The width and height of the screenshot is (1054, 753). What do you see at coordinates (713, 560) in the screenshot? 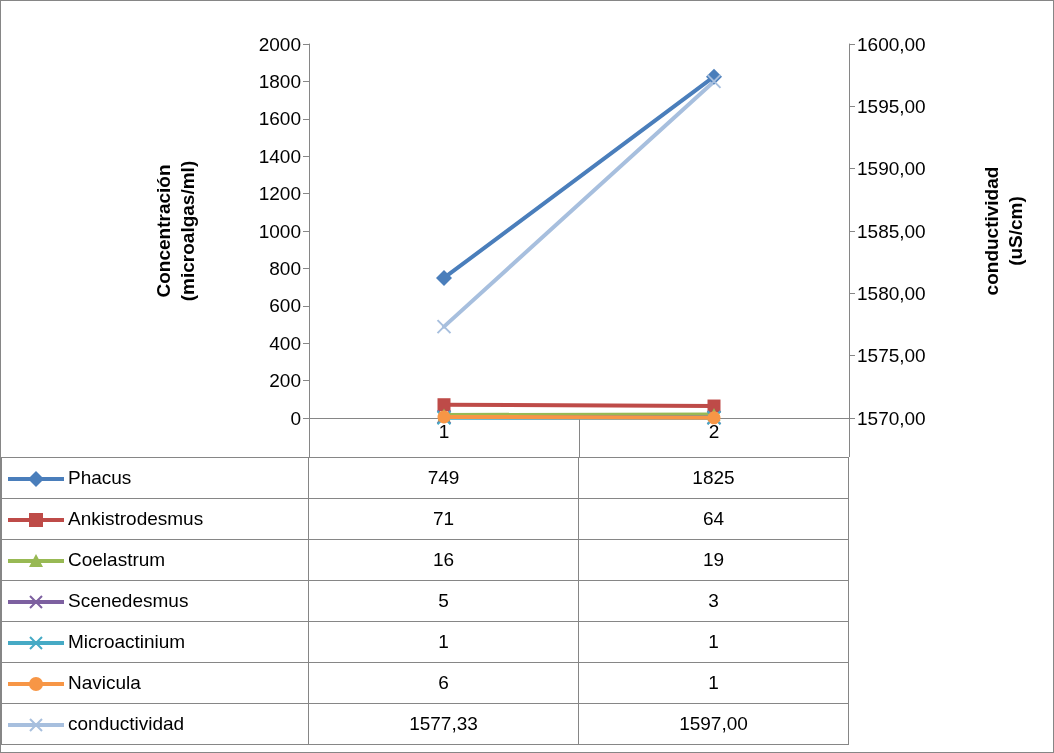
I see `data-label: 19` at bounding box center [713, 560].